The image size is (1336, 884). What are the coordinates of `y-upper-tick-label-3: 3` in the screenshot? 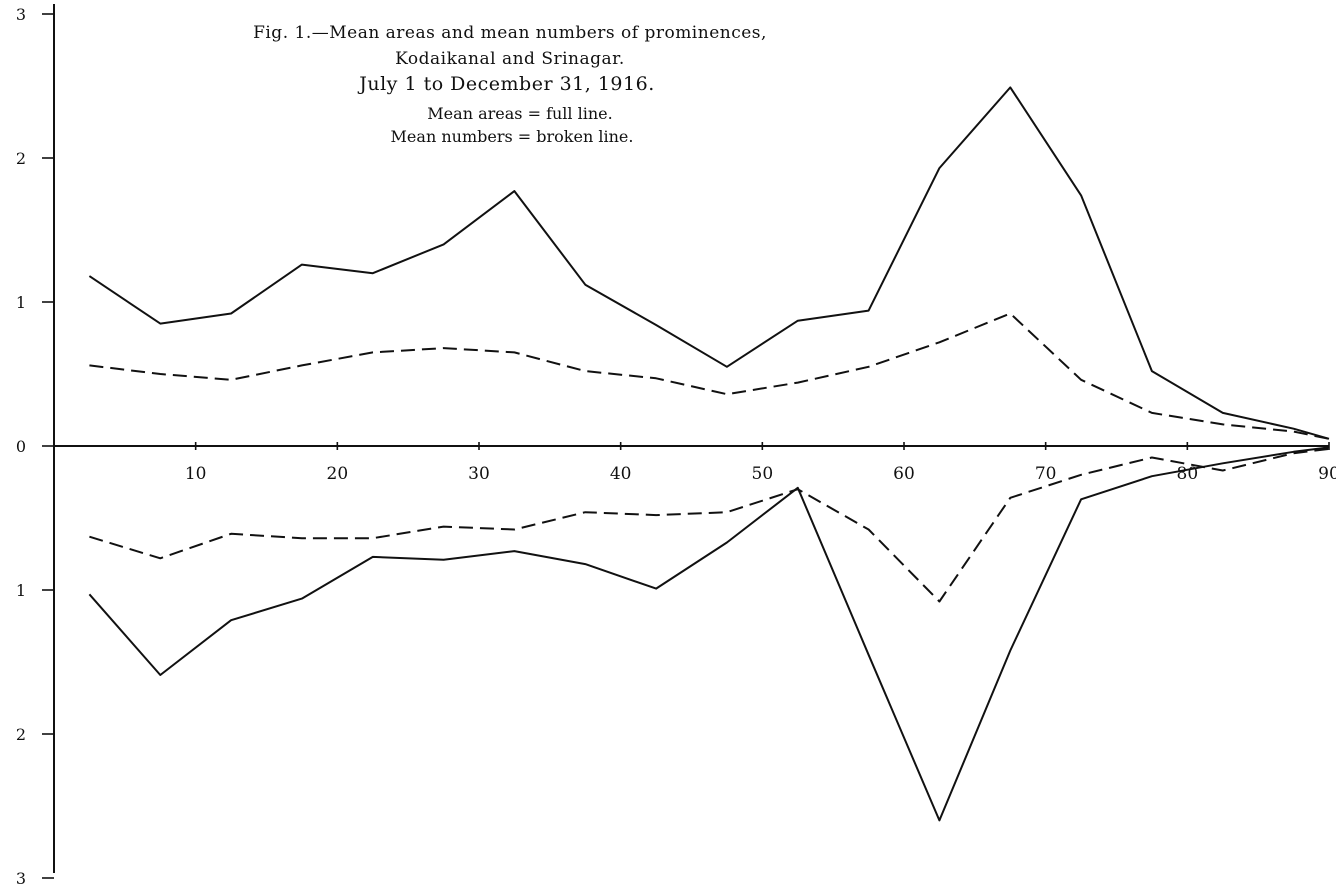 It's located at (21, 14).